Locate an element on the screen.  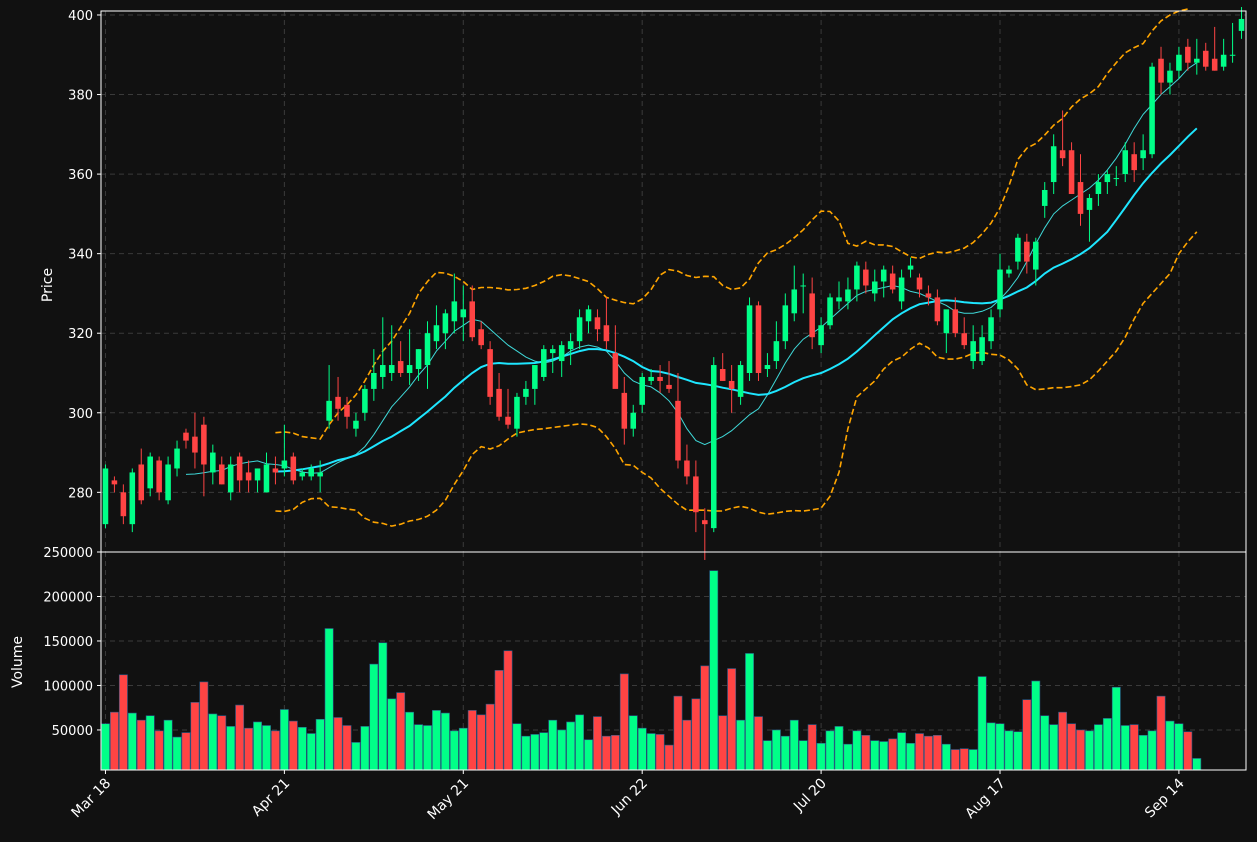
price-tick-label: 320 is located at coordinates (80, 334).